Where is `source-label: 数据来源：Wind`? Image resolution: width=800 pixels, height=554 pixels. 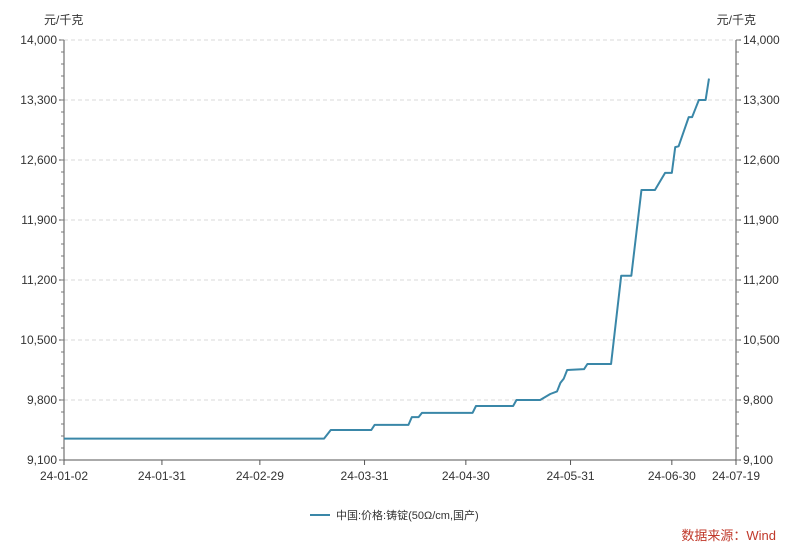
source-label: 数据来源：Wind is located at coordinates (728, 535).